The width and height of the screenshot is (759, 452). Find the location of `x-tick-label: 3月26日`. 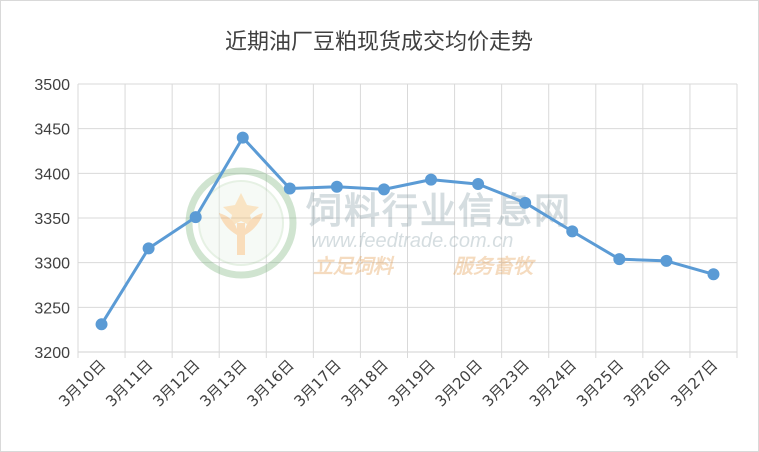

x-tick-label: 3月26日 is located at coordinates (647, 383).